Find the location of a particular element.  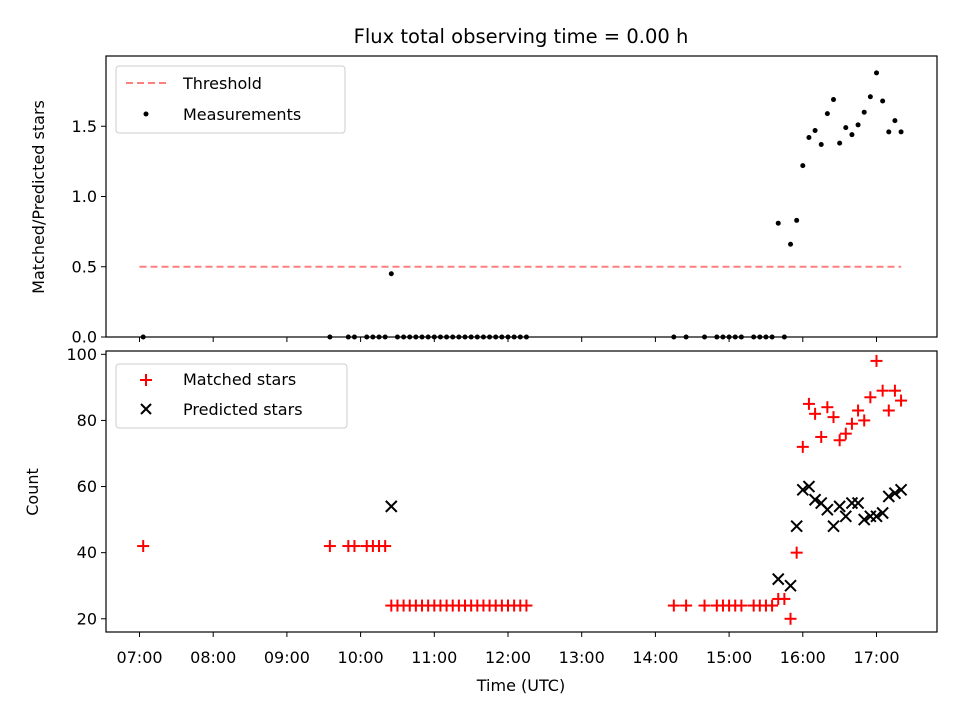

bottom-y-tick-label: 20 is located at coordinates (87, 618).